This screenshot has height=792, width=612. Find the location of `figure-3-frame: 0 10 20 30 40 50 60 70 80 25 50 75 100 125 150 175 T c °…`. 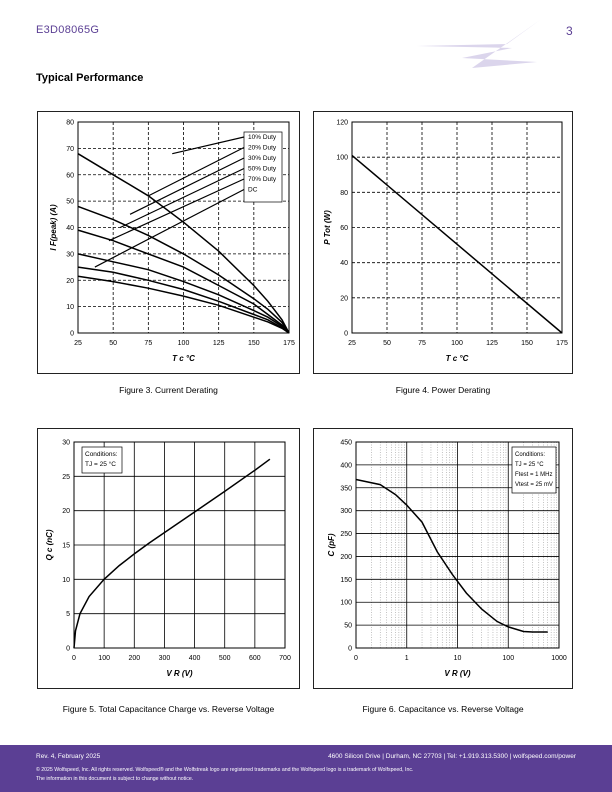

figure-3-frame: 0 10 20 30 40 50 60 70 80 25 50 75 100 125 150 175 T c °… is located at coordinates (168, 242).